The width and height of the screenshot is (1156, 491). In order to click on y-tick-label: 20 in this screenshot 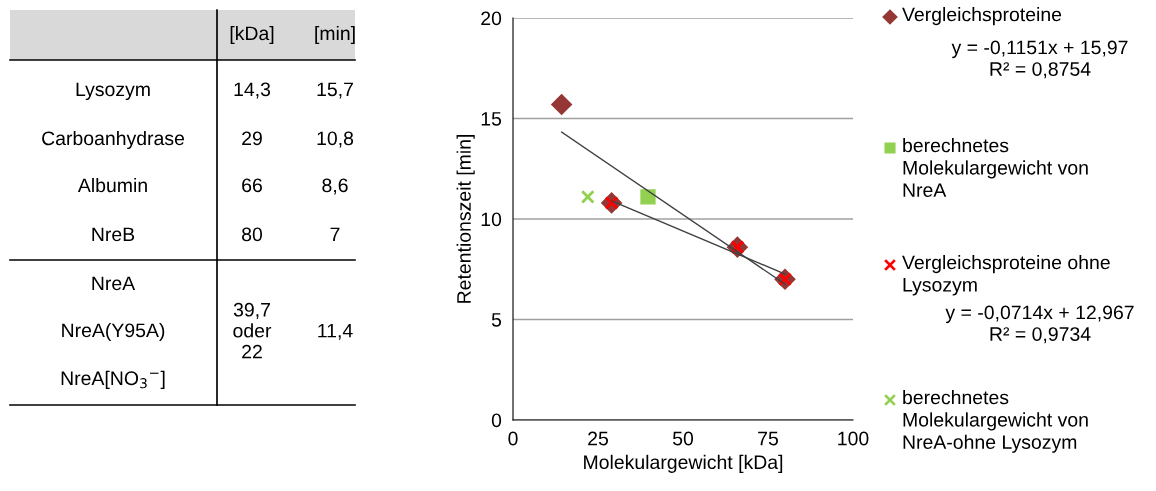, I will do `click(491, 18)`.